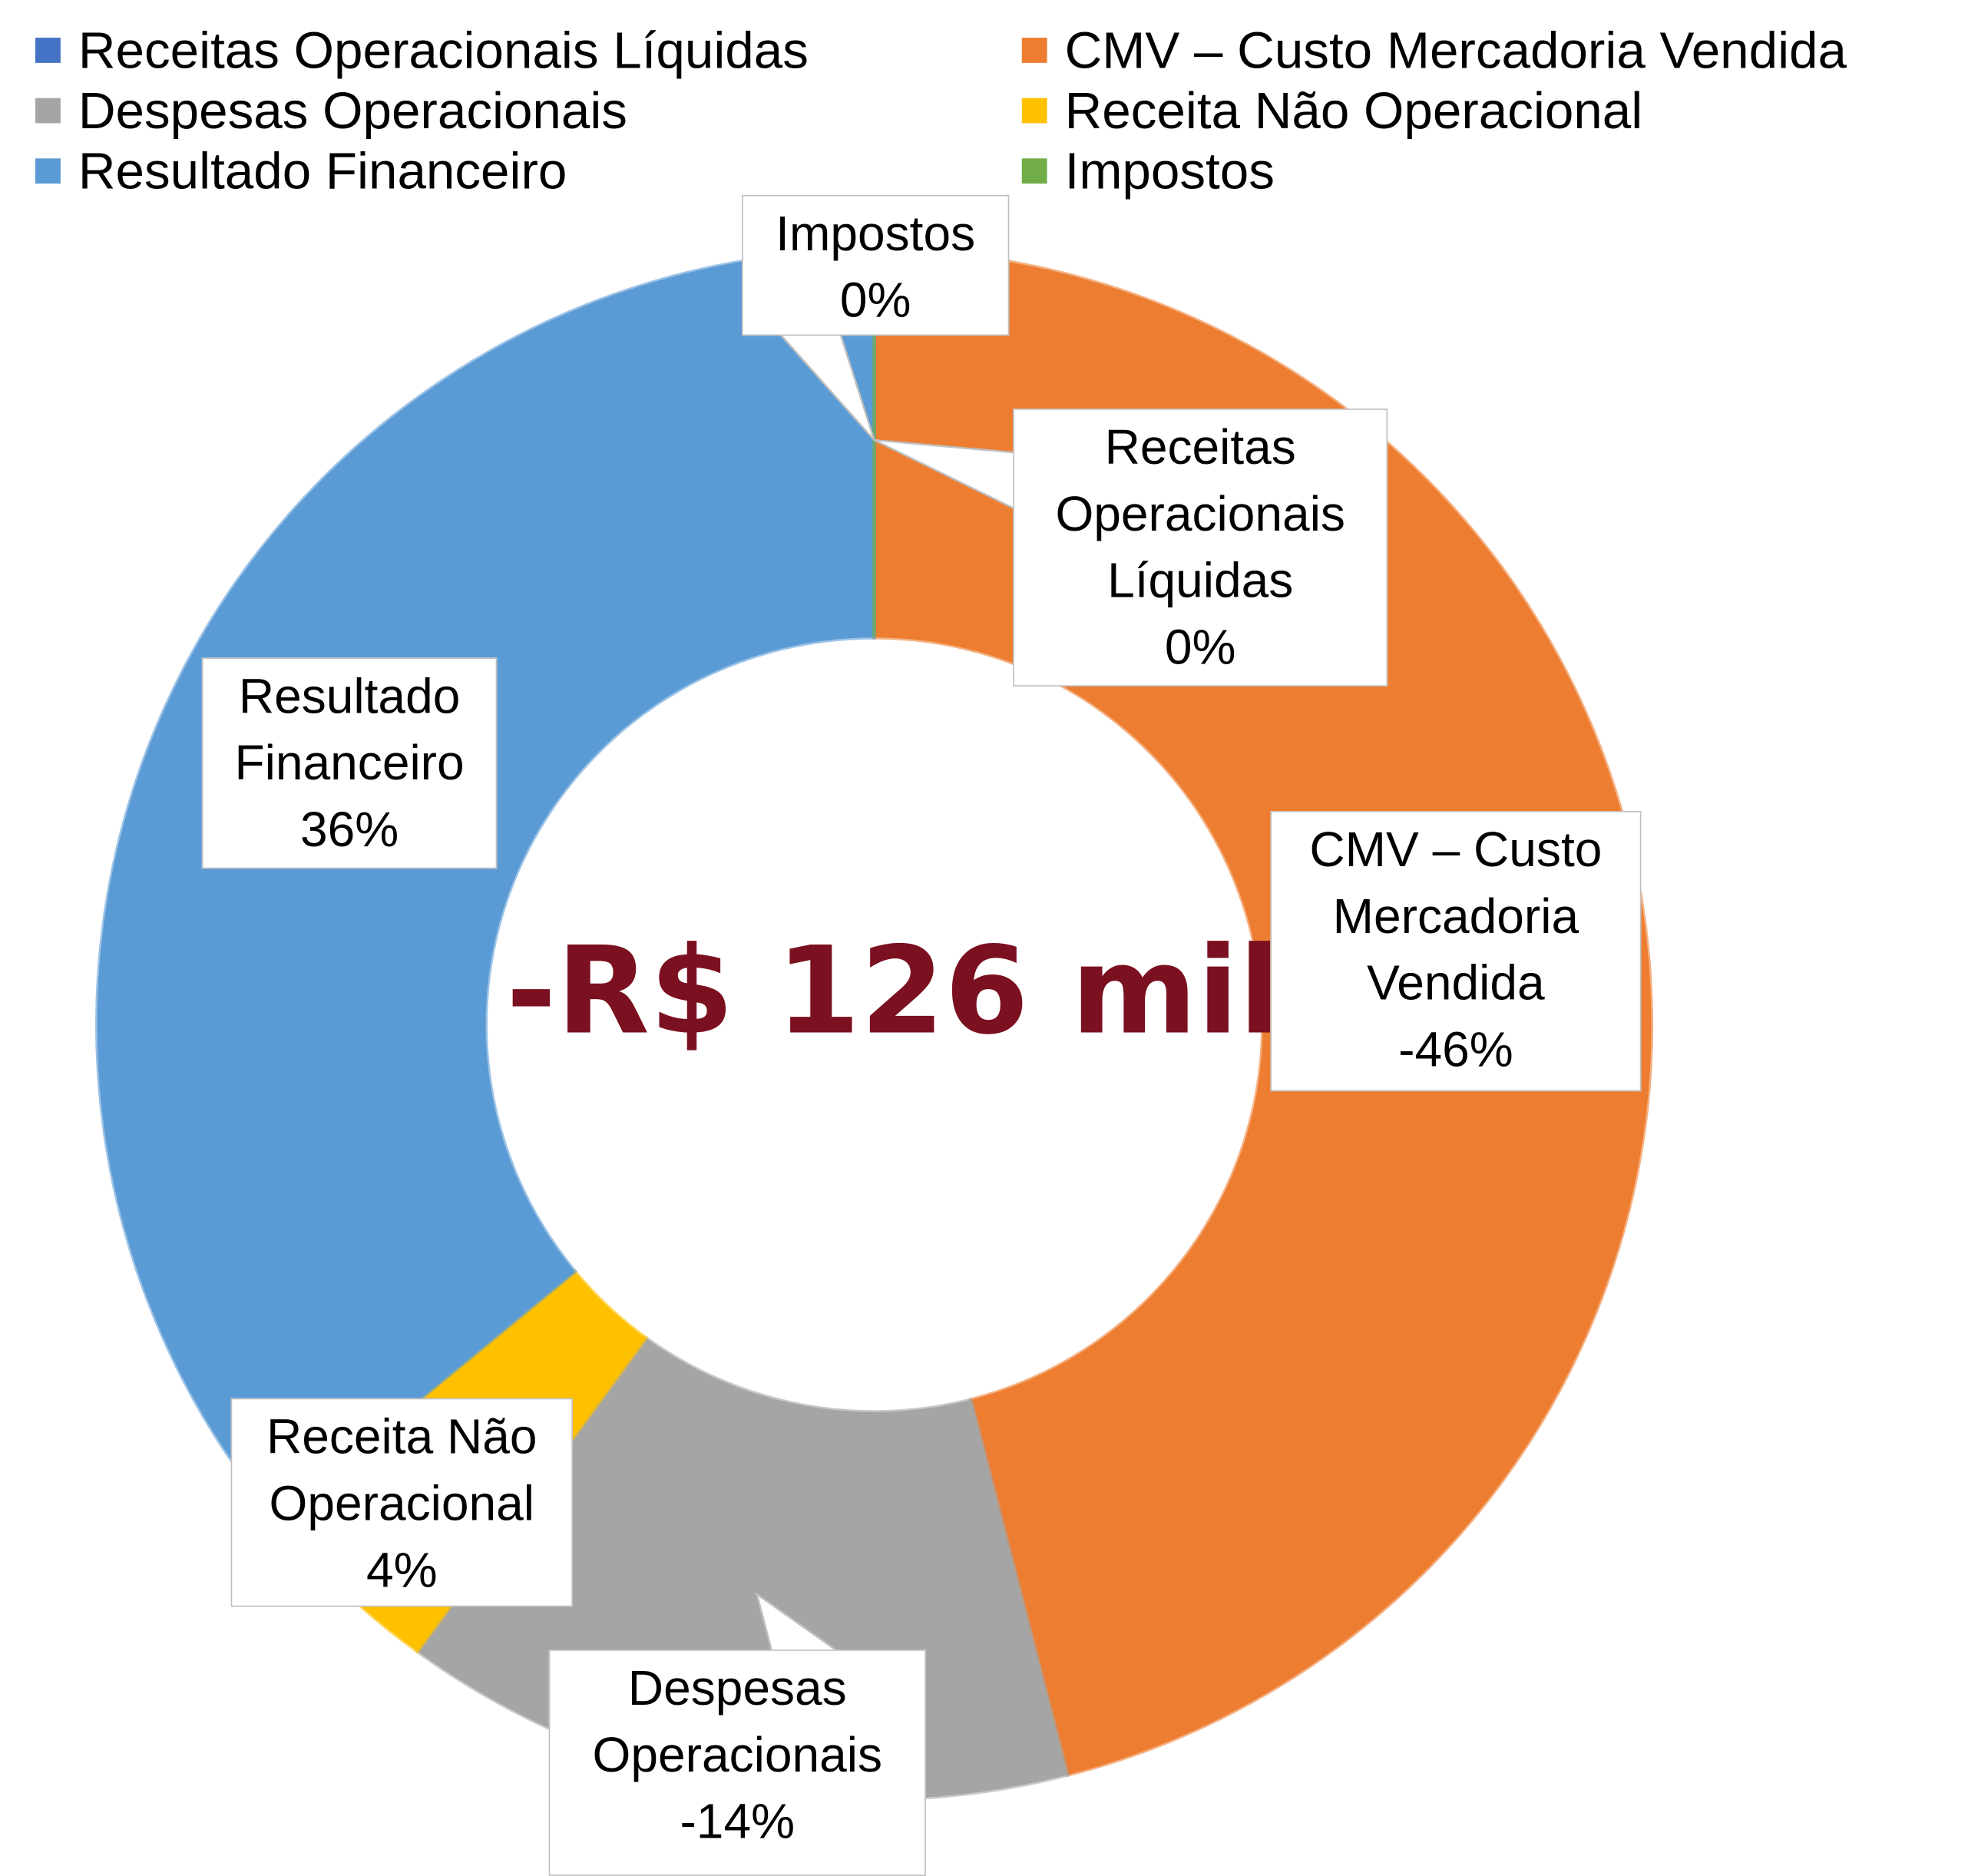  What do you see at coordinates (893, 991) in the screenshot?
I see `center-label: -R$ 126 mil` at bounding box center [893, 991].